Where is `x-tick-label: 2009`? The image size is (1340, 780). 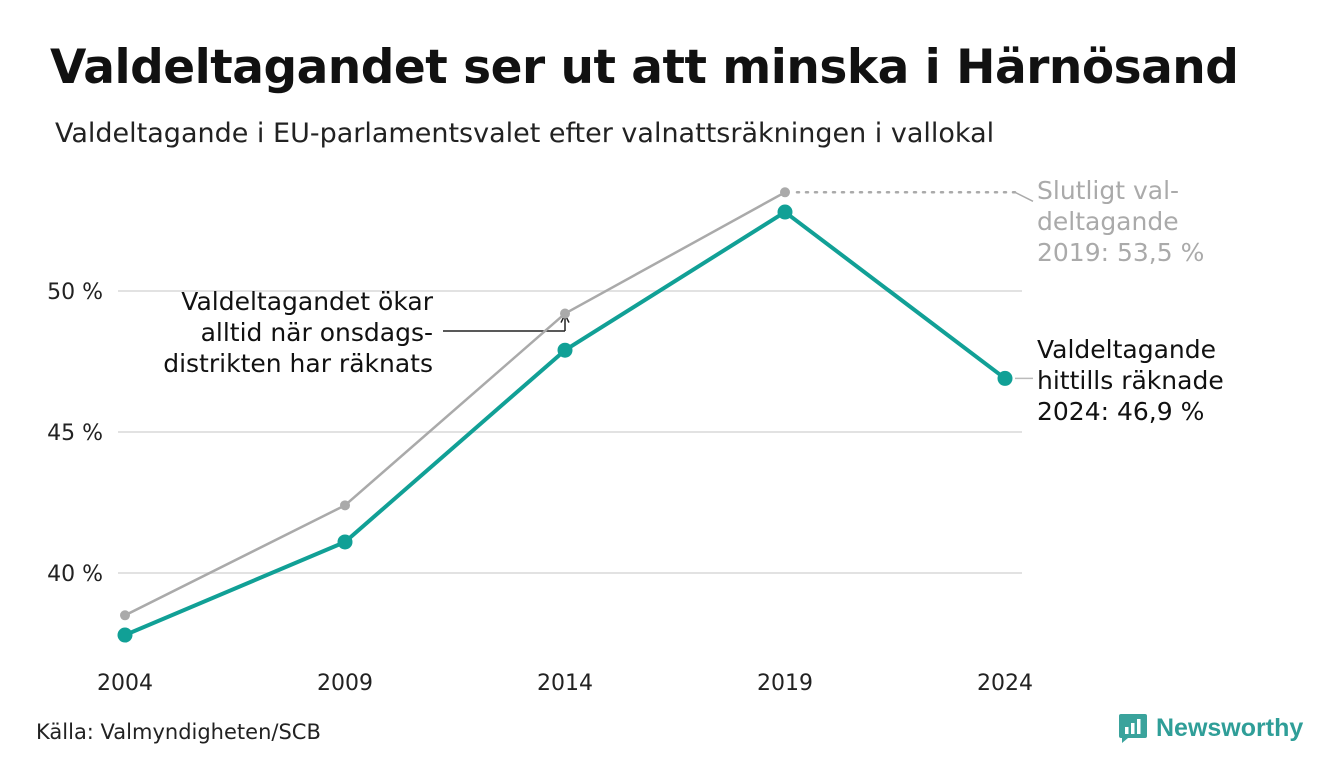
x-tick-label: 2009 is located at coordinates (345, 683).